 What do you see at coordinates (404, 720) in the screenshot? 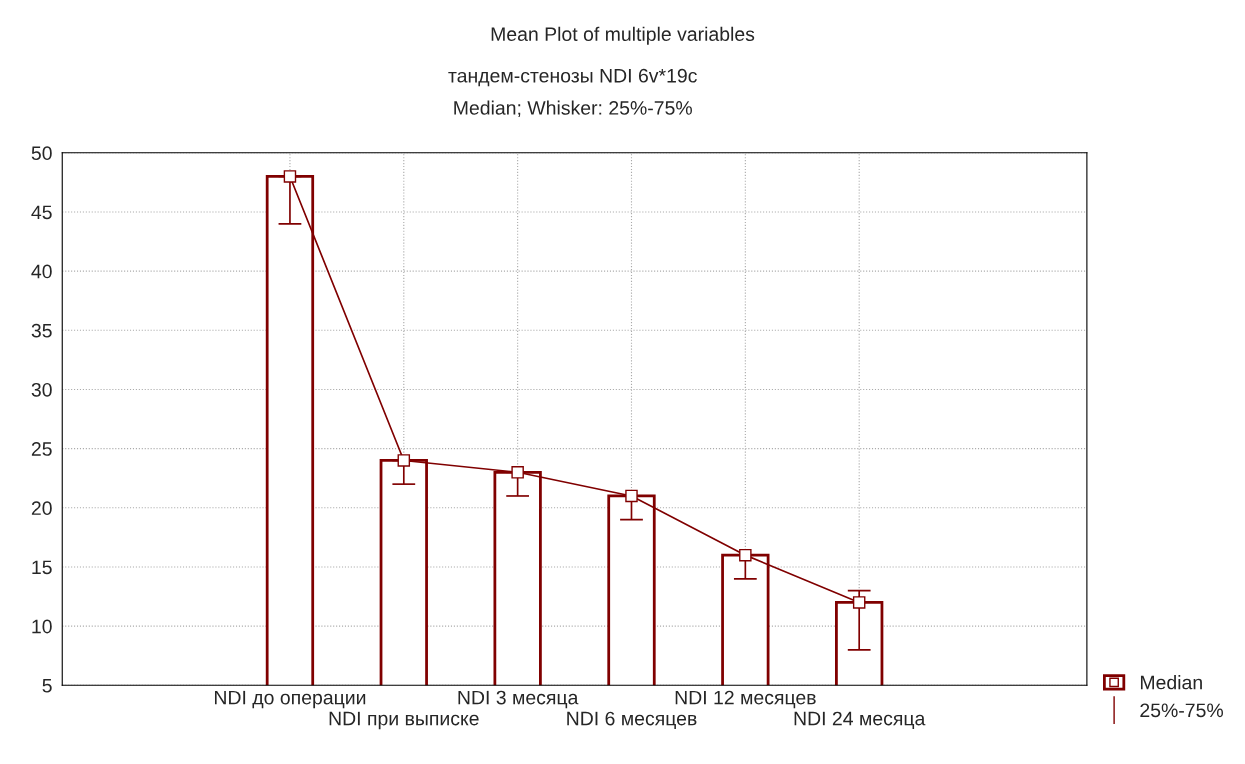
I see `x-tick-label: NDI при выписке` at bounding box center [404, 720].